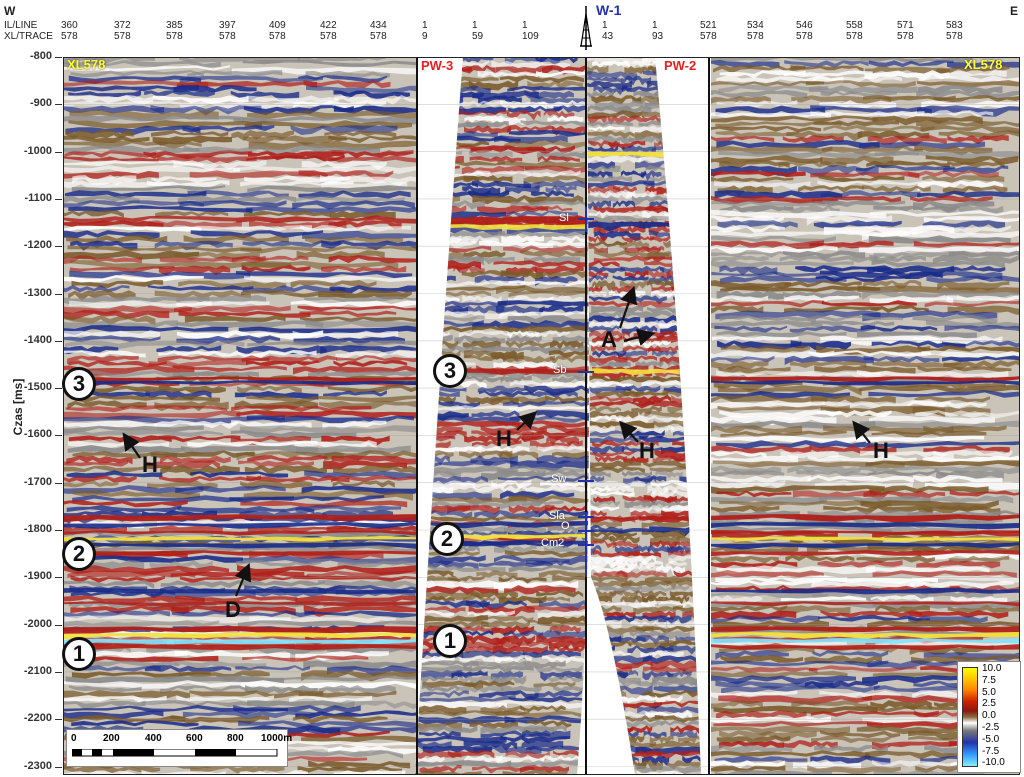 This screenshot has width=1024, height=777. Describe the element at coordinates (37, 387) in the screenshot. I see `y-tick-label: -1500` at that location.